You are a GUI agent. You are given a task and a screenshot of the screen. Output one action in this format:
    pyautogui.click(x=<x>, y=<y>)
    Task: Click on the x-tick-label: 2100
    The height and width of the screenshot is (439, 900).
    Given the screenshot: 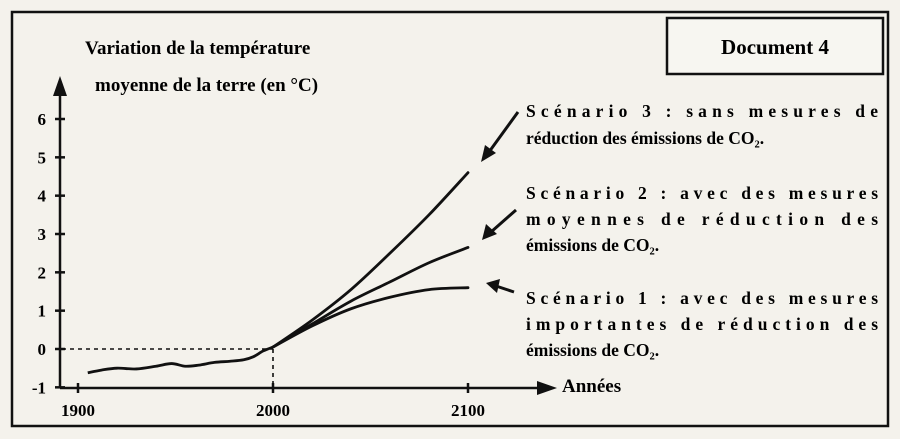 What is the action you would take?
    pyautogui.click(x=468, y=410)
    